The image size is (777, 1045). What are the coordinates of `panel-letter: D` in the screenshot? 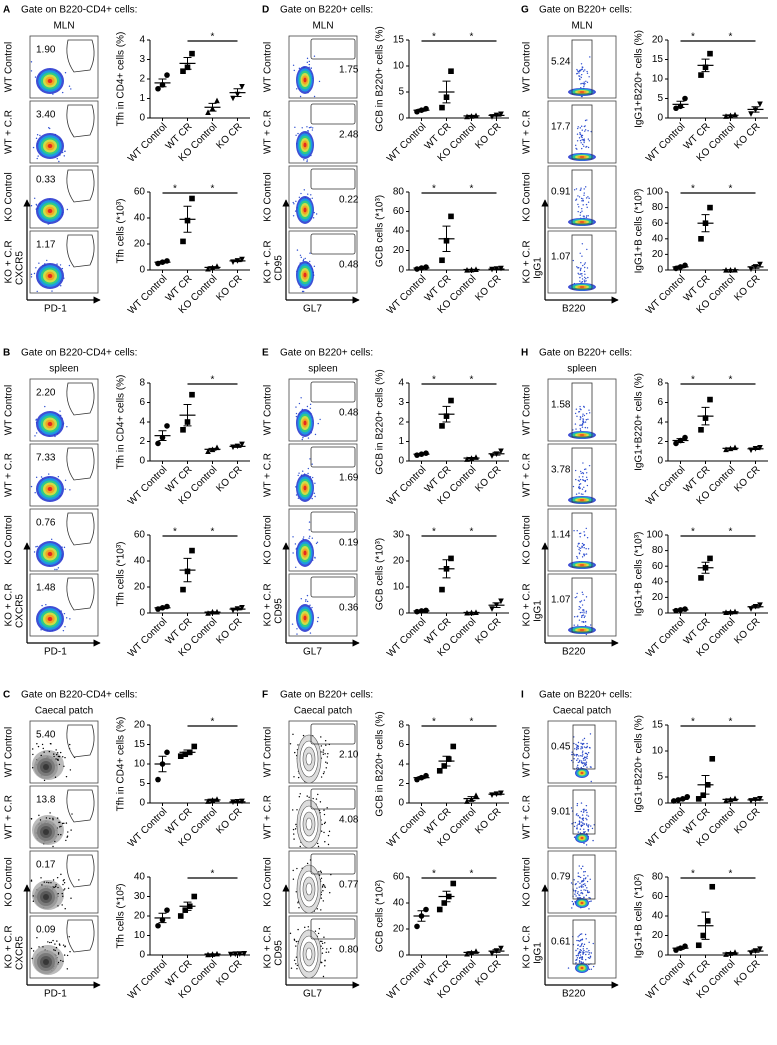 It's located at (265, 10).